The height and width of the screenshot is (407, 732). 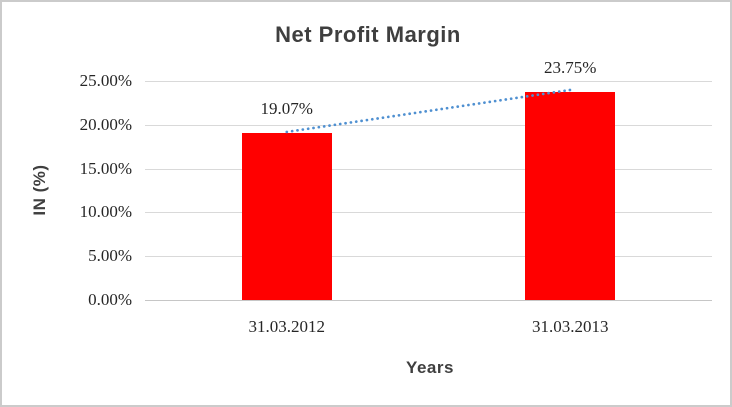 I want to click on x-category-label: 31.03.2012, so click(x=287, y=326).